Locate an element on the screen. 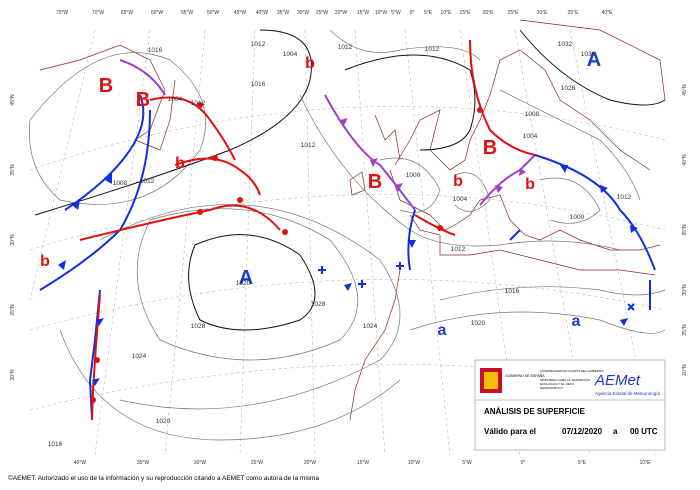 The height and width of the screenshot is (490, 700). vice-presidency: VICEPRESIDENCIA CUARTA DEL GOBIERNO is located at coordinates (572, 371).